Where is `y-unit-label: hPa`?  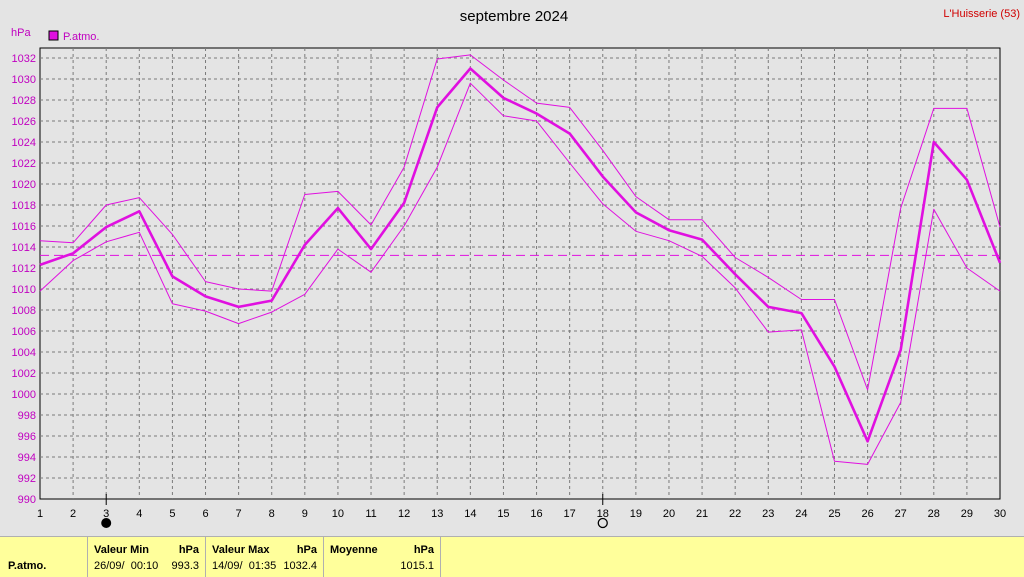
y-unit-label: hPa is located at coordinates (21, 33).